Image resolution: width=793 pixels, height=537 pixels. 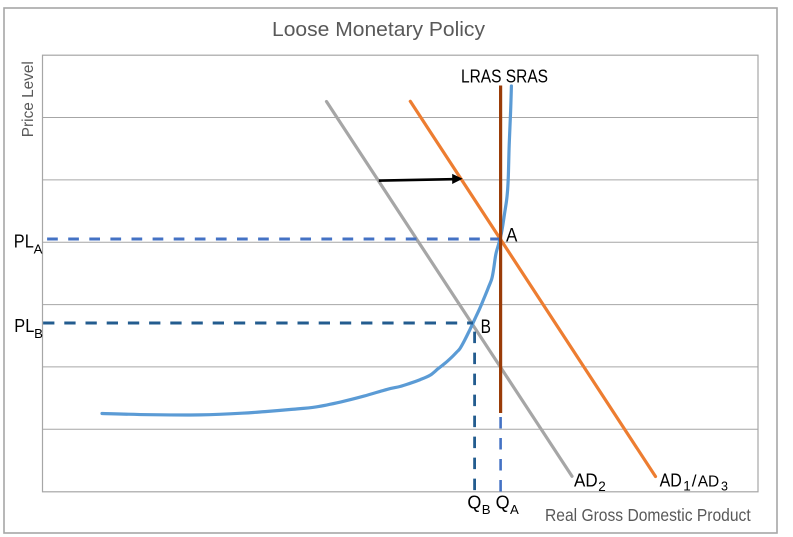 I want to click on svg-text: Price Level, so click(x=28, y=99).